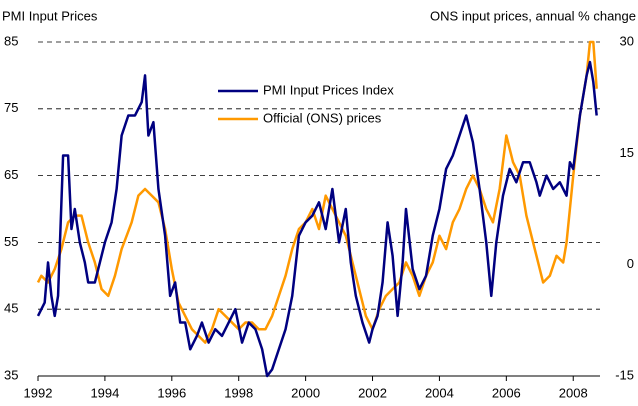 Image resolution: width=638 pixels, height=406 pixels. Describe the element at coordinates (305, 392) in the screenshot. I see `x-tick-label: 2000` at that location.